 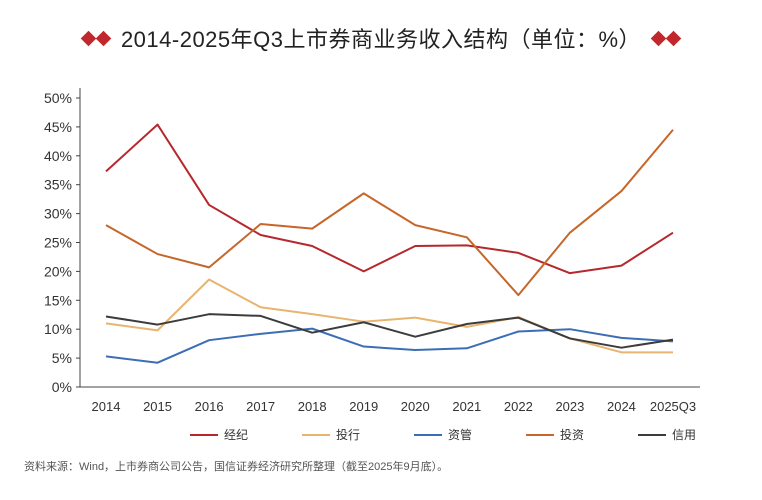 I want to click on y-tick-label: 20%, so click(x=58, y=271).